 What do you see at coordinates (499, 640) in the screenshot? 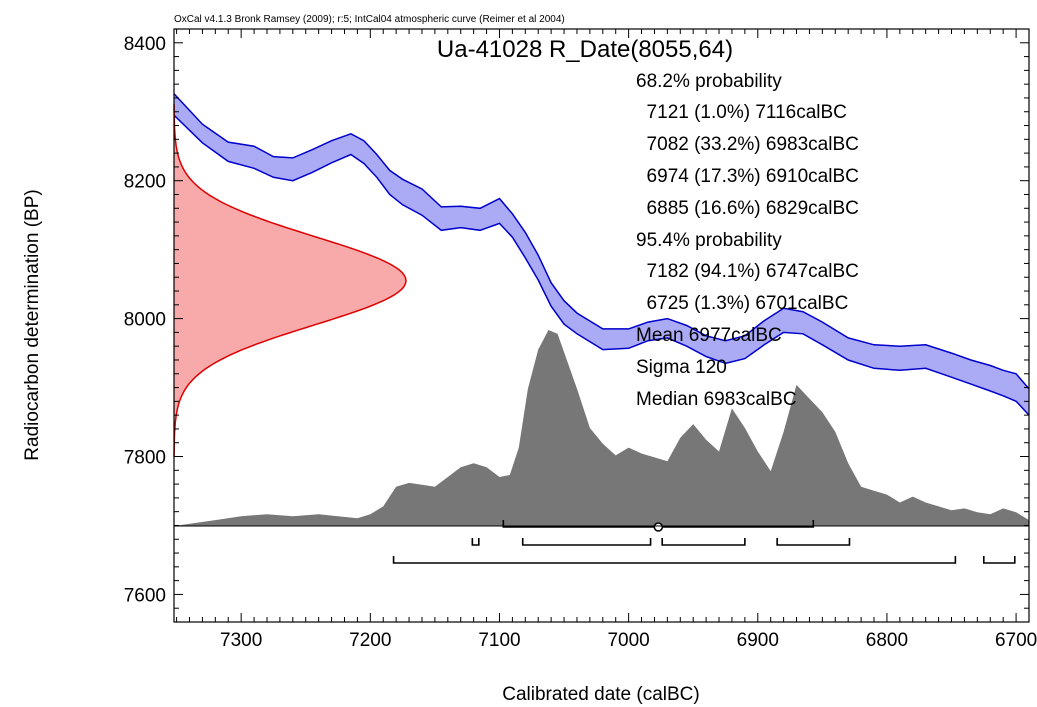
I see `x-tick-label: 7100` at bounding box center [499, 640].